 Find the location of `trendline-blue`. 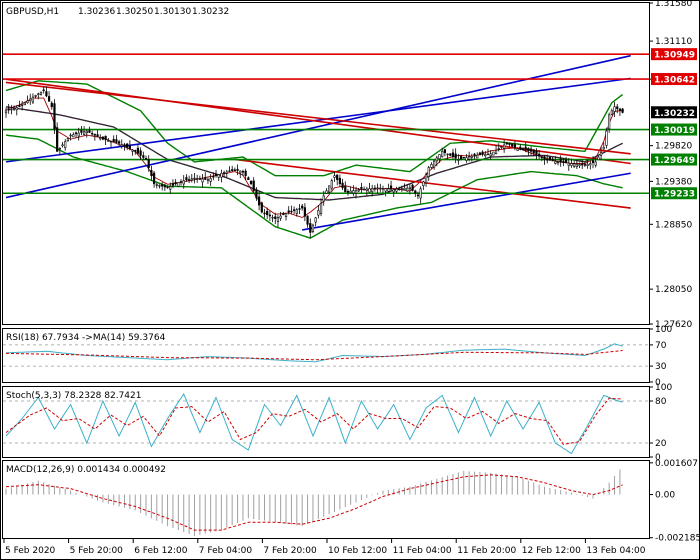

trendline-blue is located at coordinates (318, 120).